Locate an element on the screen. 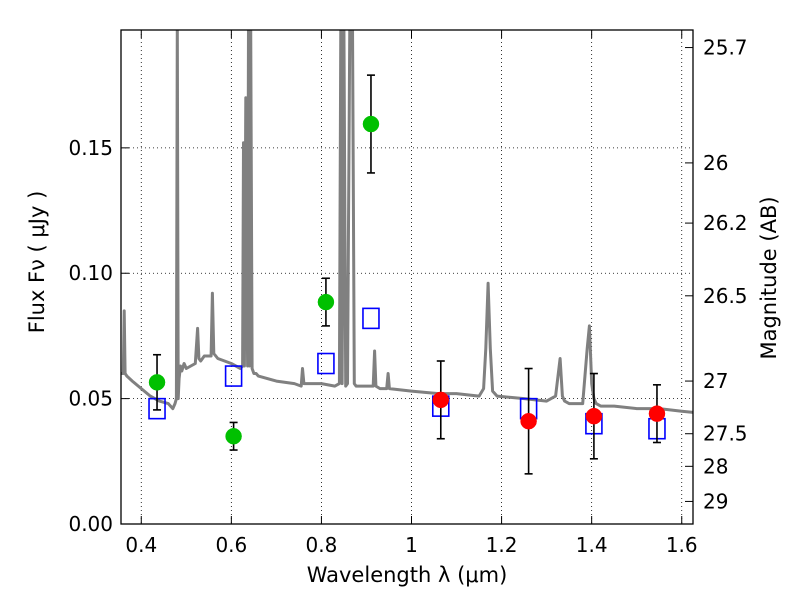 This screenshot has height=600, width=800. y-tick-label: 0.05 is located at coordinates (90, 399).